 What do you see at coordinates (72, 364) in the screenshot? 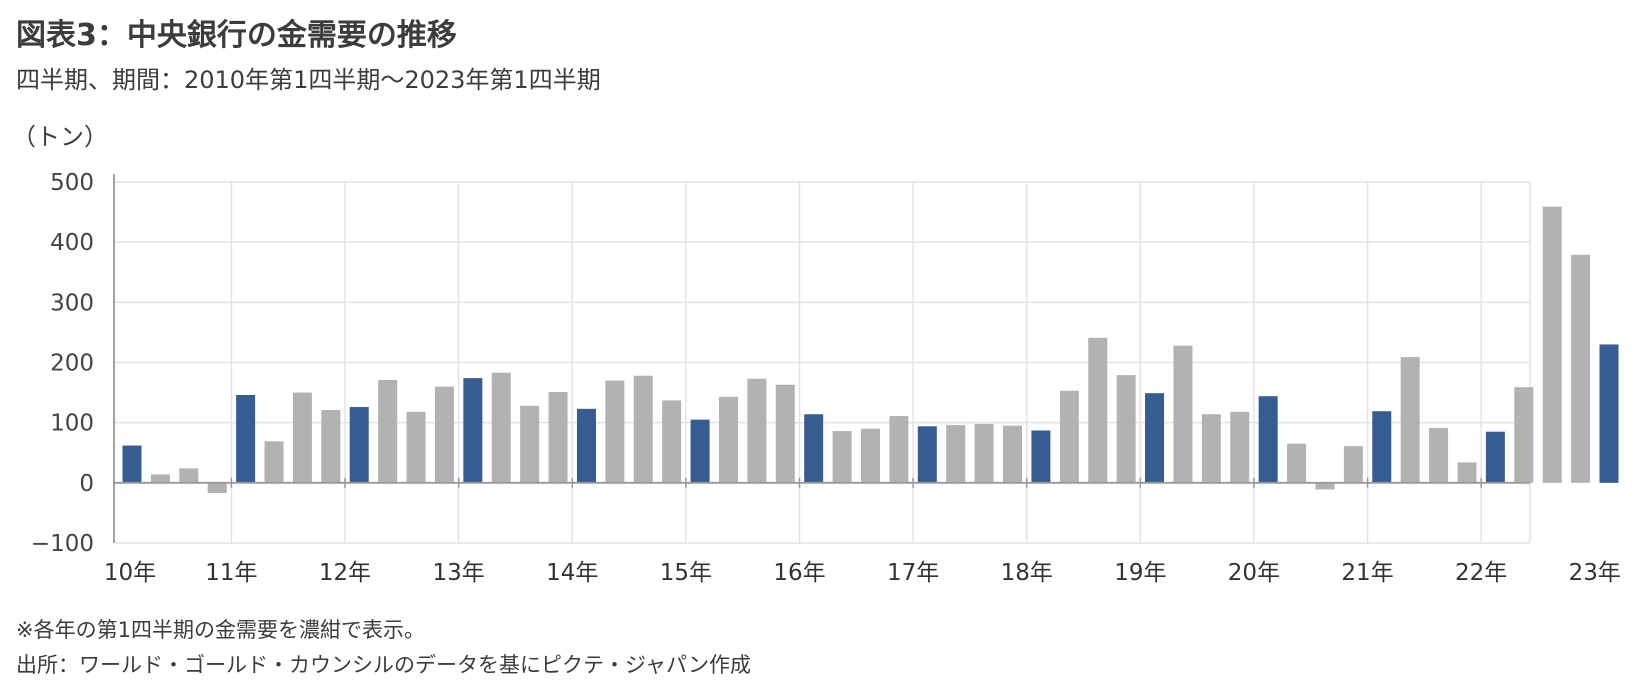
I see `y-tick-label: 200` at bounding box center [72, 364].